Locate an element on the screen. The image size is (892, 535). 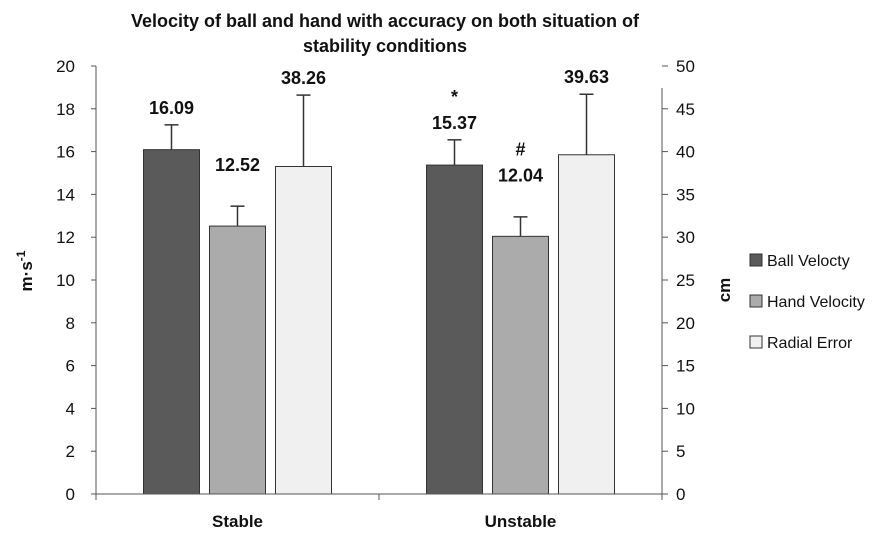
right-tick-label: 15 is located at coordinates (685, 366).